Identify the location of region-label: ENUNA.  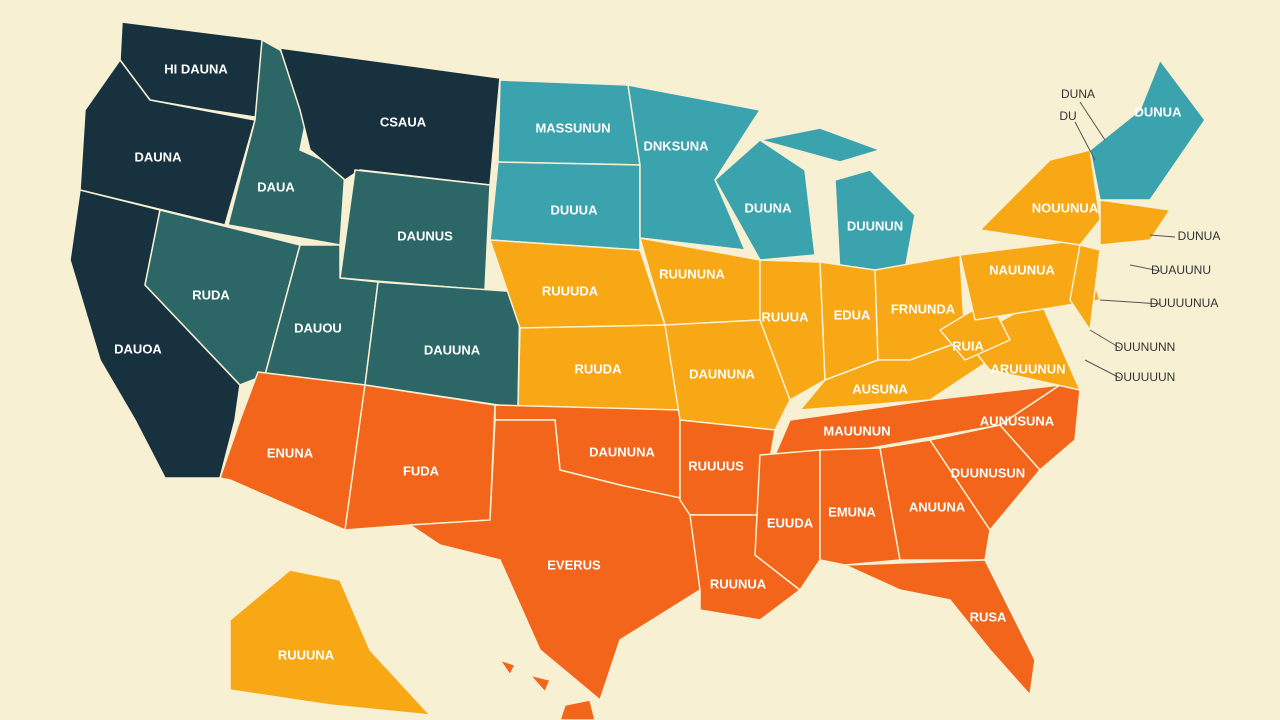
(290, 452).